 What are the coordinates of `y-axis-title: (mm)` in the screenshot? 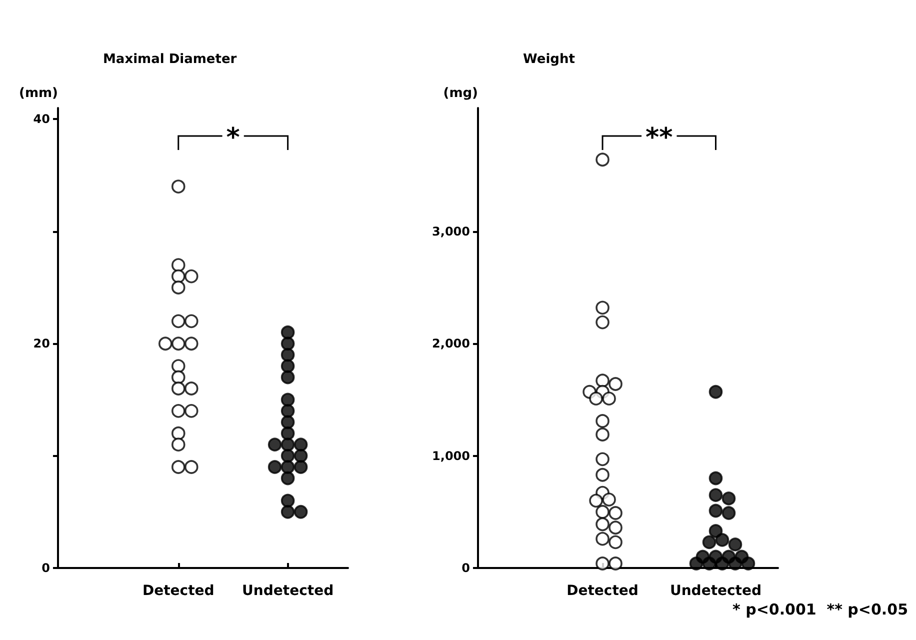 It's located at (38, 93).